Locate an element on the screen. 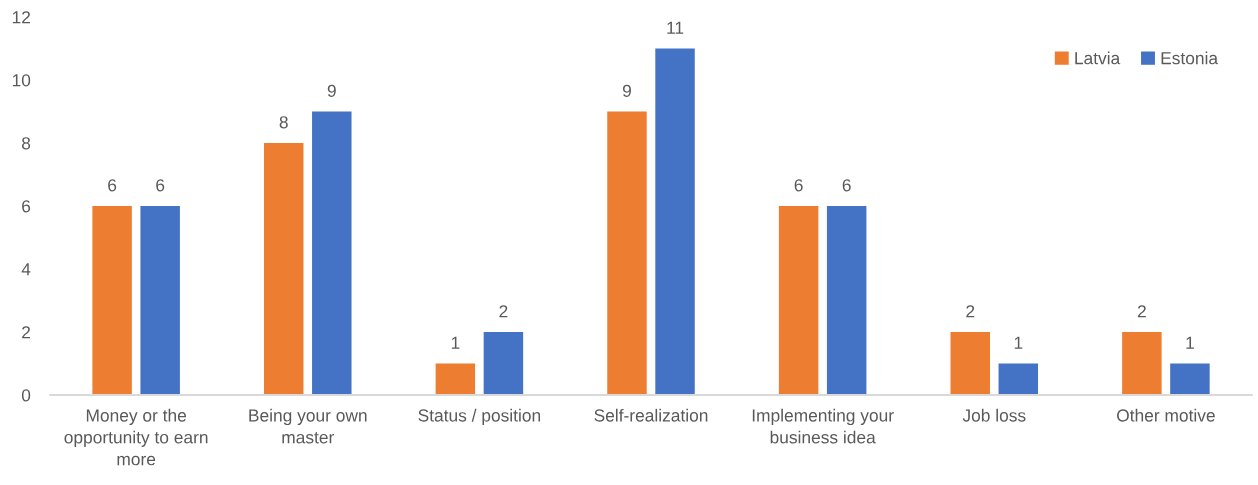 The height and width of the screenshot is (485, 1258). y-tick-label: 8 is located at coordinates (26, 143).